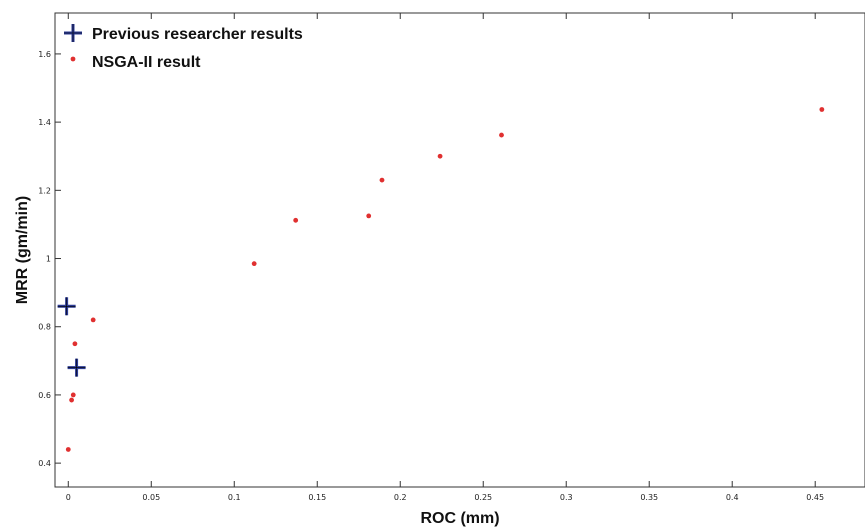 This screenshot has width=865, height=528. I want to click on legend-marker-previous, so click(73, 33).